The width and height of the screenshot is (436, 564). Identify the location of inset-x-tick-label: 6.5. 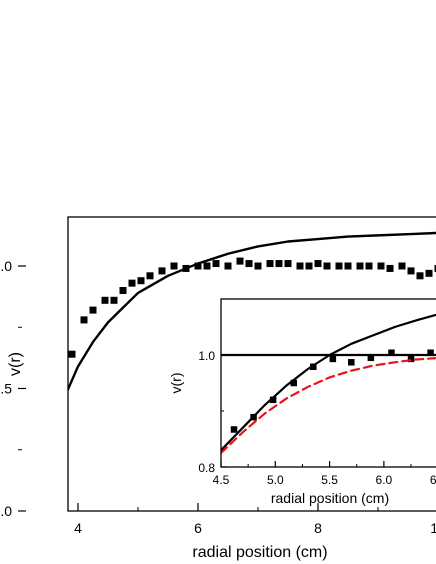
(433, 480).